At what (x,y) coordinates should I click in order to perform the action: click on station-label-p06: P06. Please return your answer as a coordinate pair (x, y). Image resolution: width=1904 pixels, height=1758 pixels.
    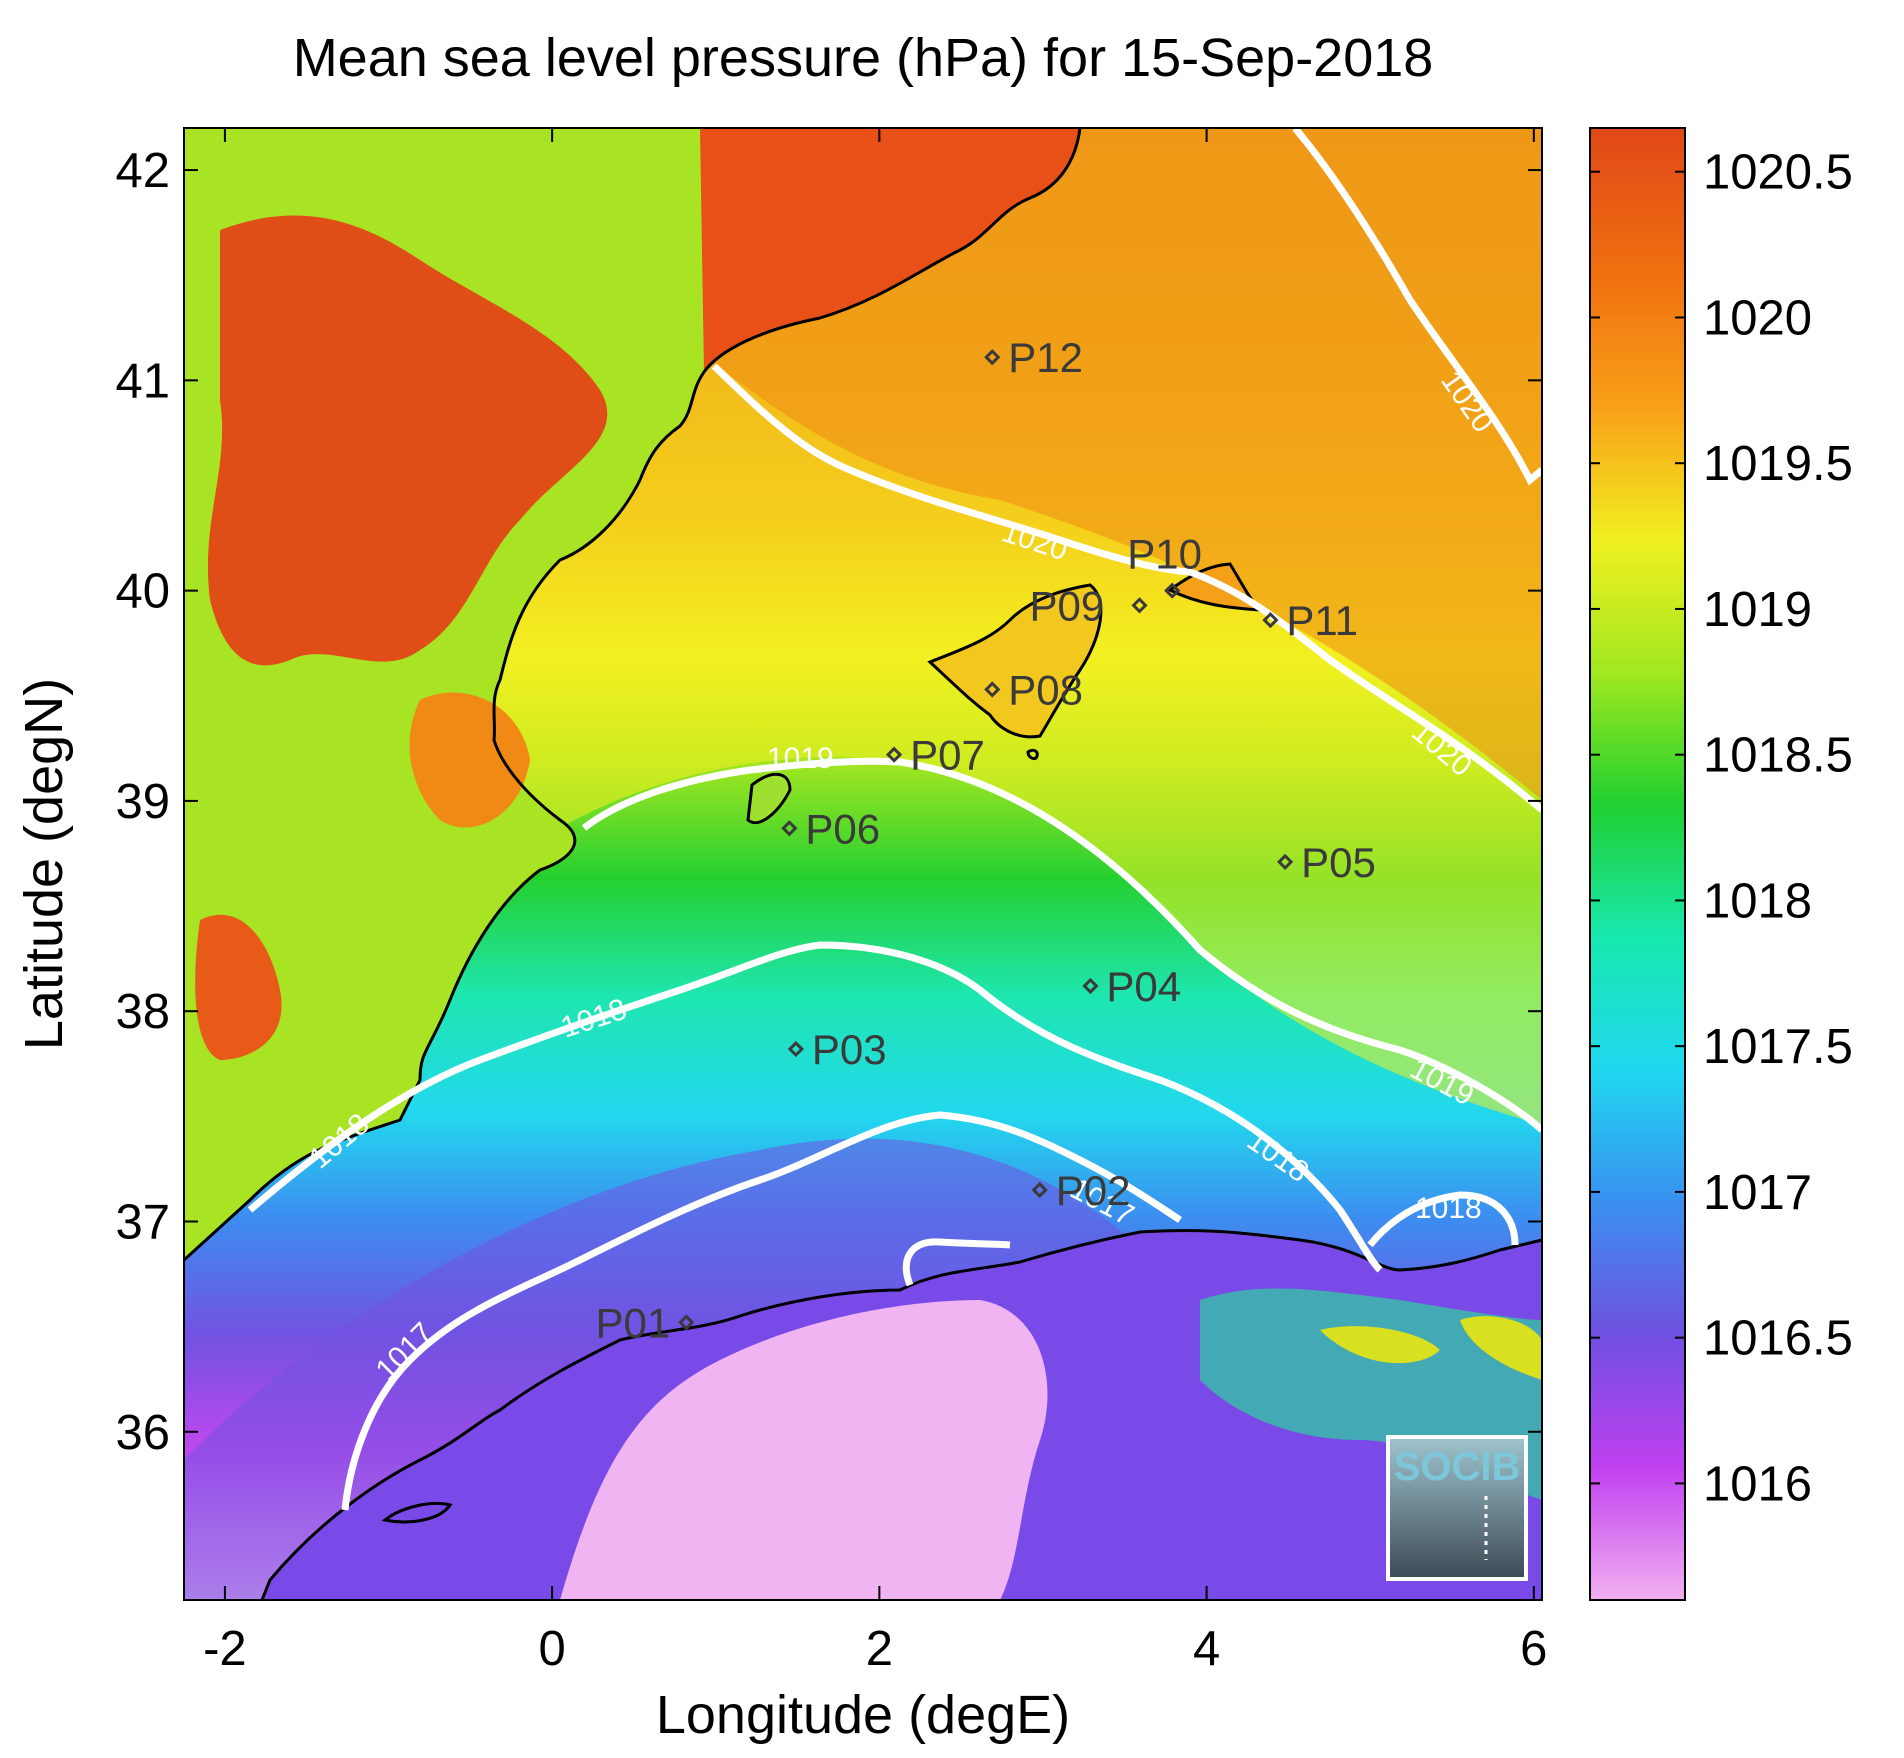
    Looking at the image, I should click on (842, 828).